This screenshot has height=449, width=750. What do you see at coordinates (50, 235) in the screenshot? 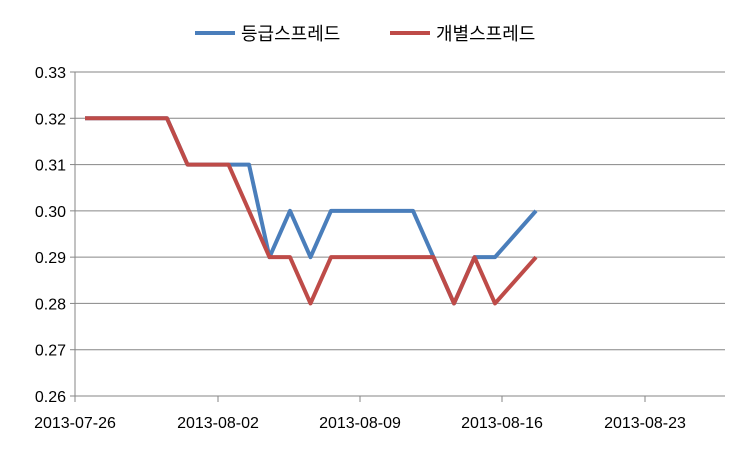
I see `y-tick-labels: 0.26 0.27 0.28 0.29 0.30 0.31 0.32 0.33` at bounding box center [50, 235].